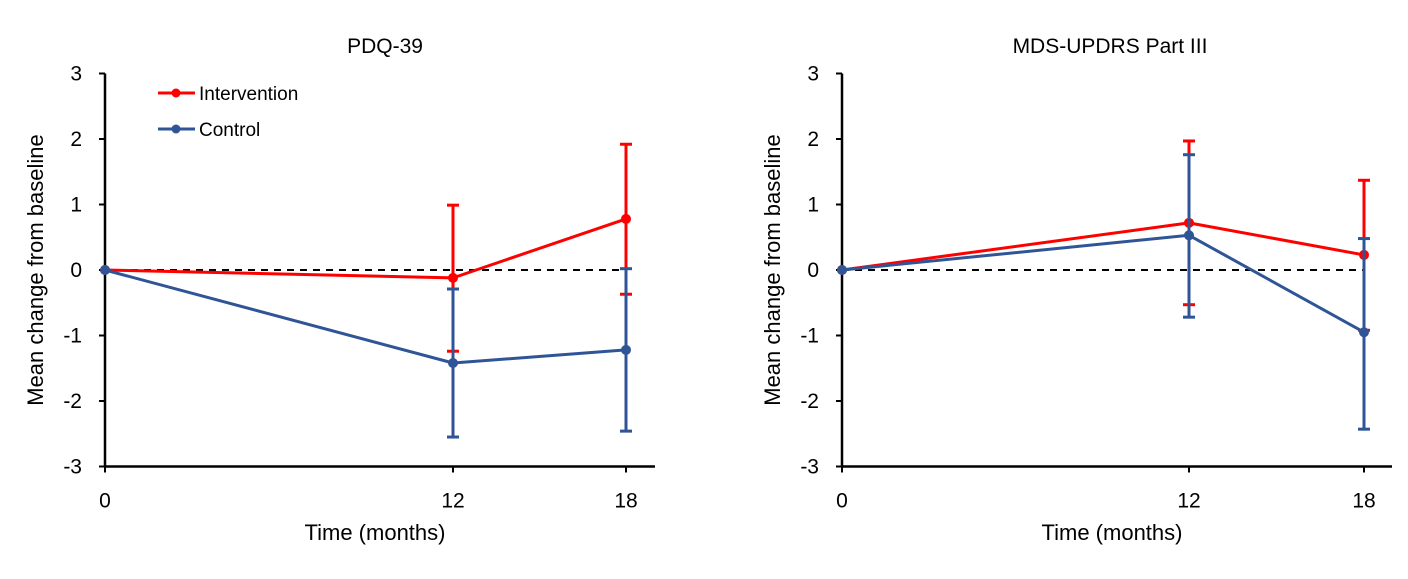 This screenshot has width=1408, height=579. What do you see at coordinates (1110, 46) in the screenshot?
I see `chart-title: MDS-UPDRS Part III` at bounding box center [1110, 46].